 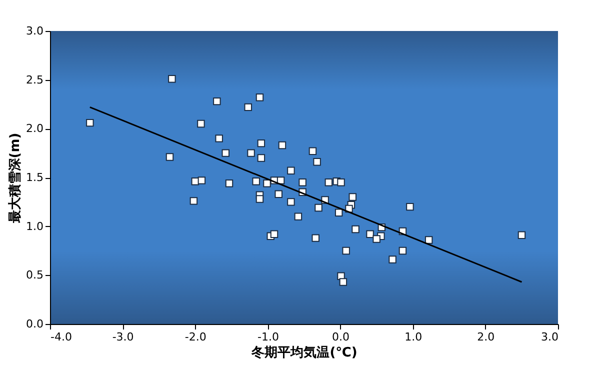 What do you see at coordinates (195, 337) in the screenshot?
I see `x-tick-label: -2.0` at bounding box center [195, 337].